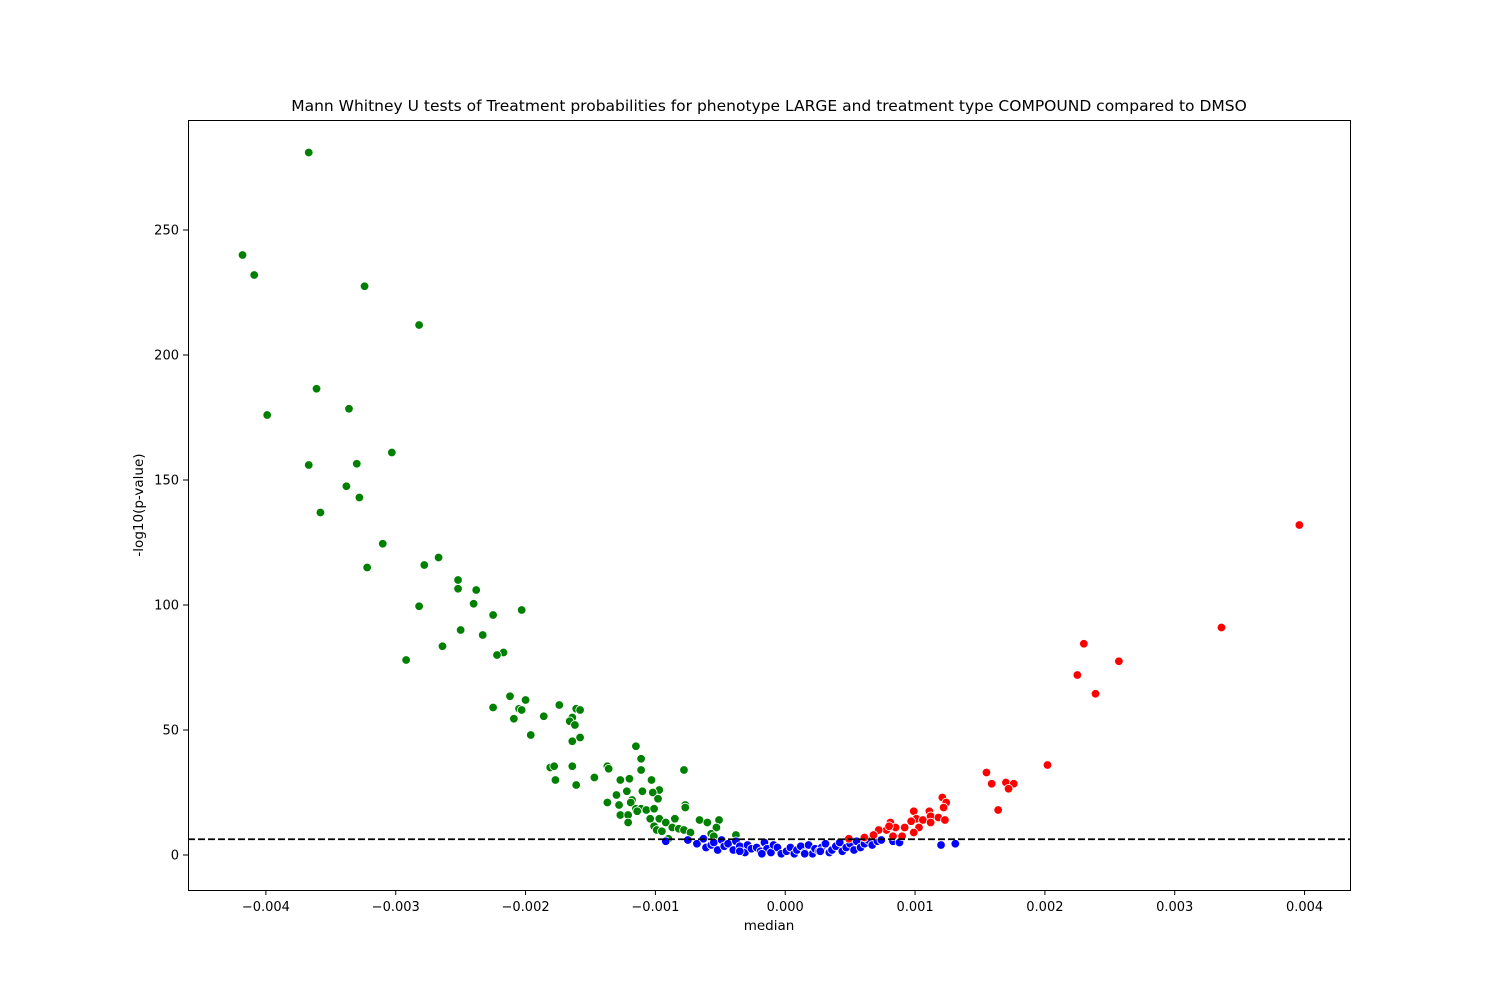  Describe the element at coordinates (396, 907) in the screenshot. I see `x-tick-label: −0.003` at that location.